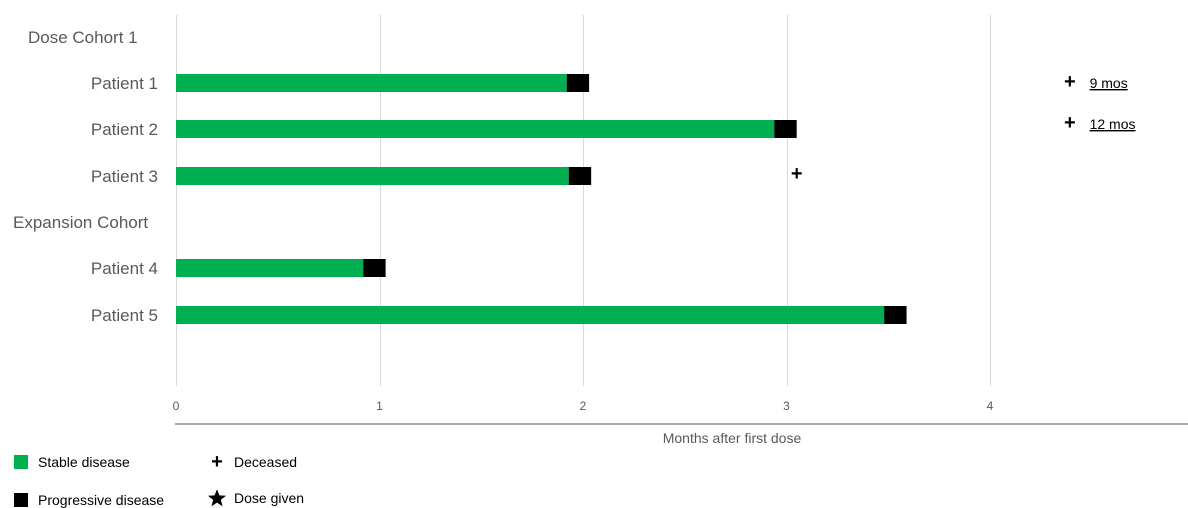 The image size is (1188, 508). I want to click on black-square-icon, so click(21, 500).